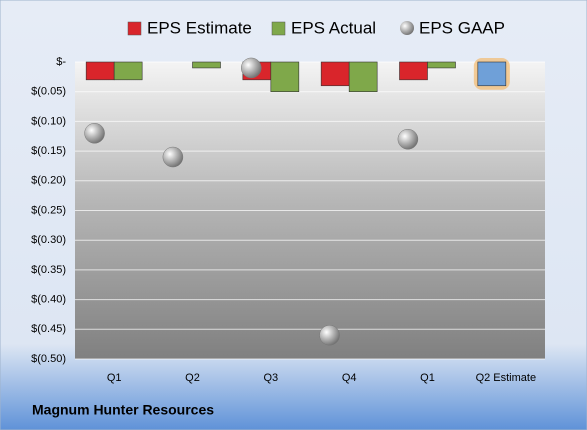 The width and height of the screenshot is (587, 430). What do you see at coordinates (506, 378) in the screenshot?
I see `x-tick-label: Q2 Estimate` at bounding box center [506, 378].